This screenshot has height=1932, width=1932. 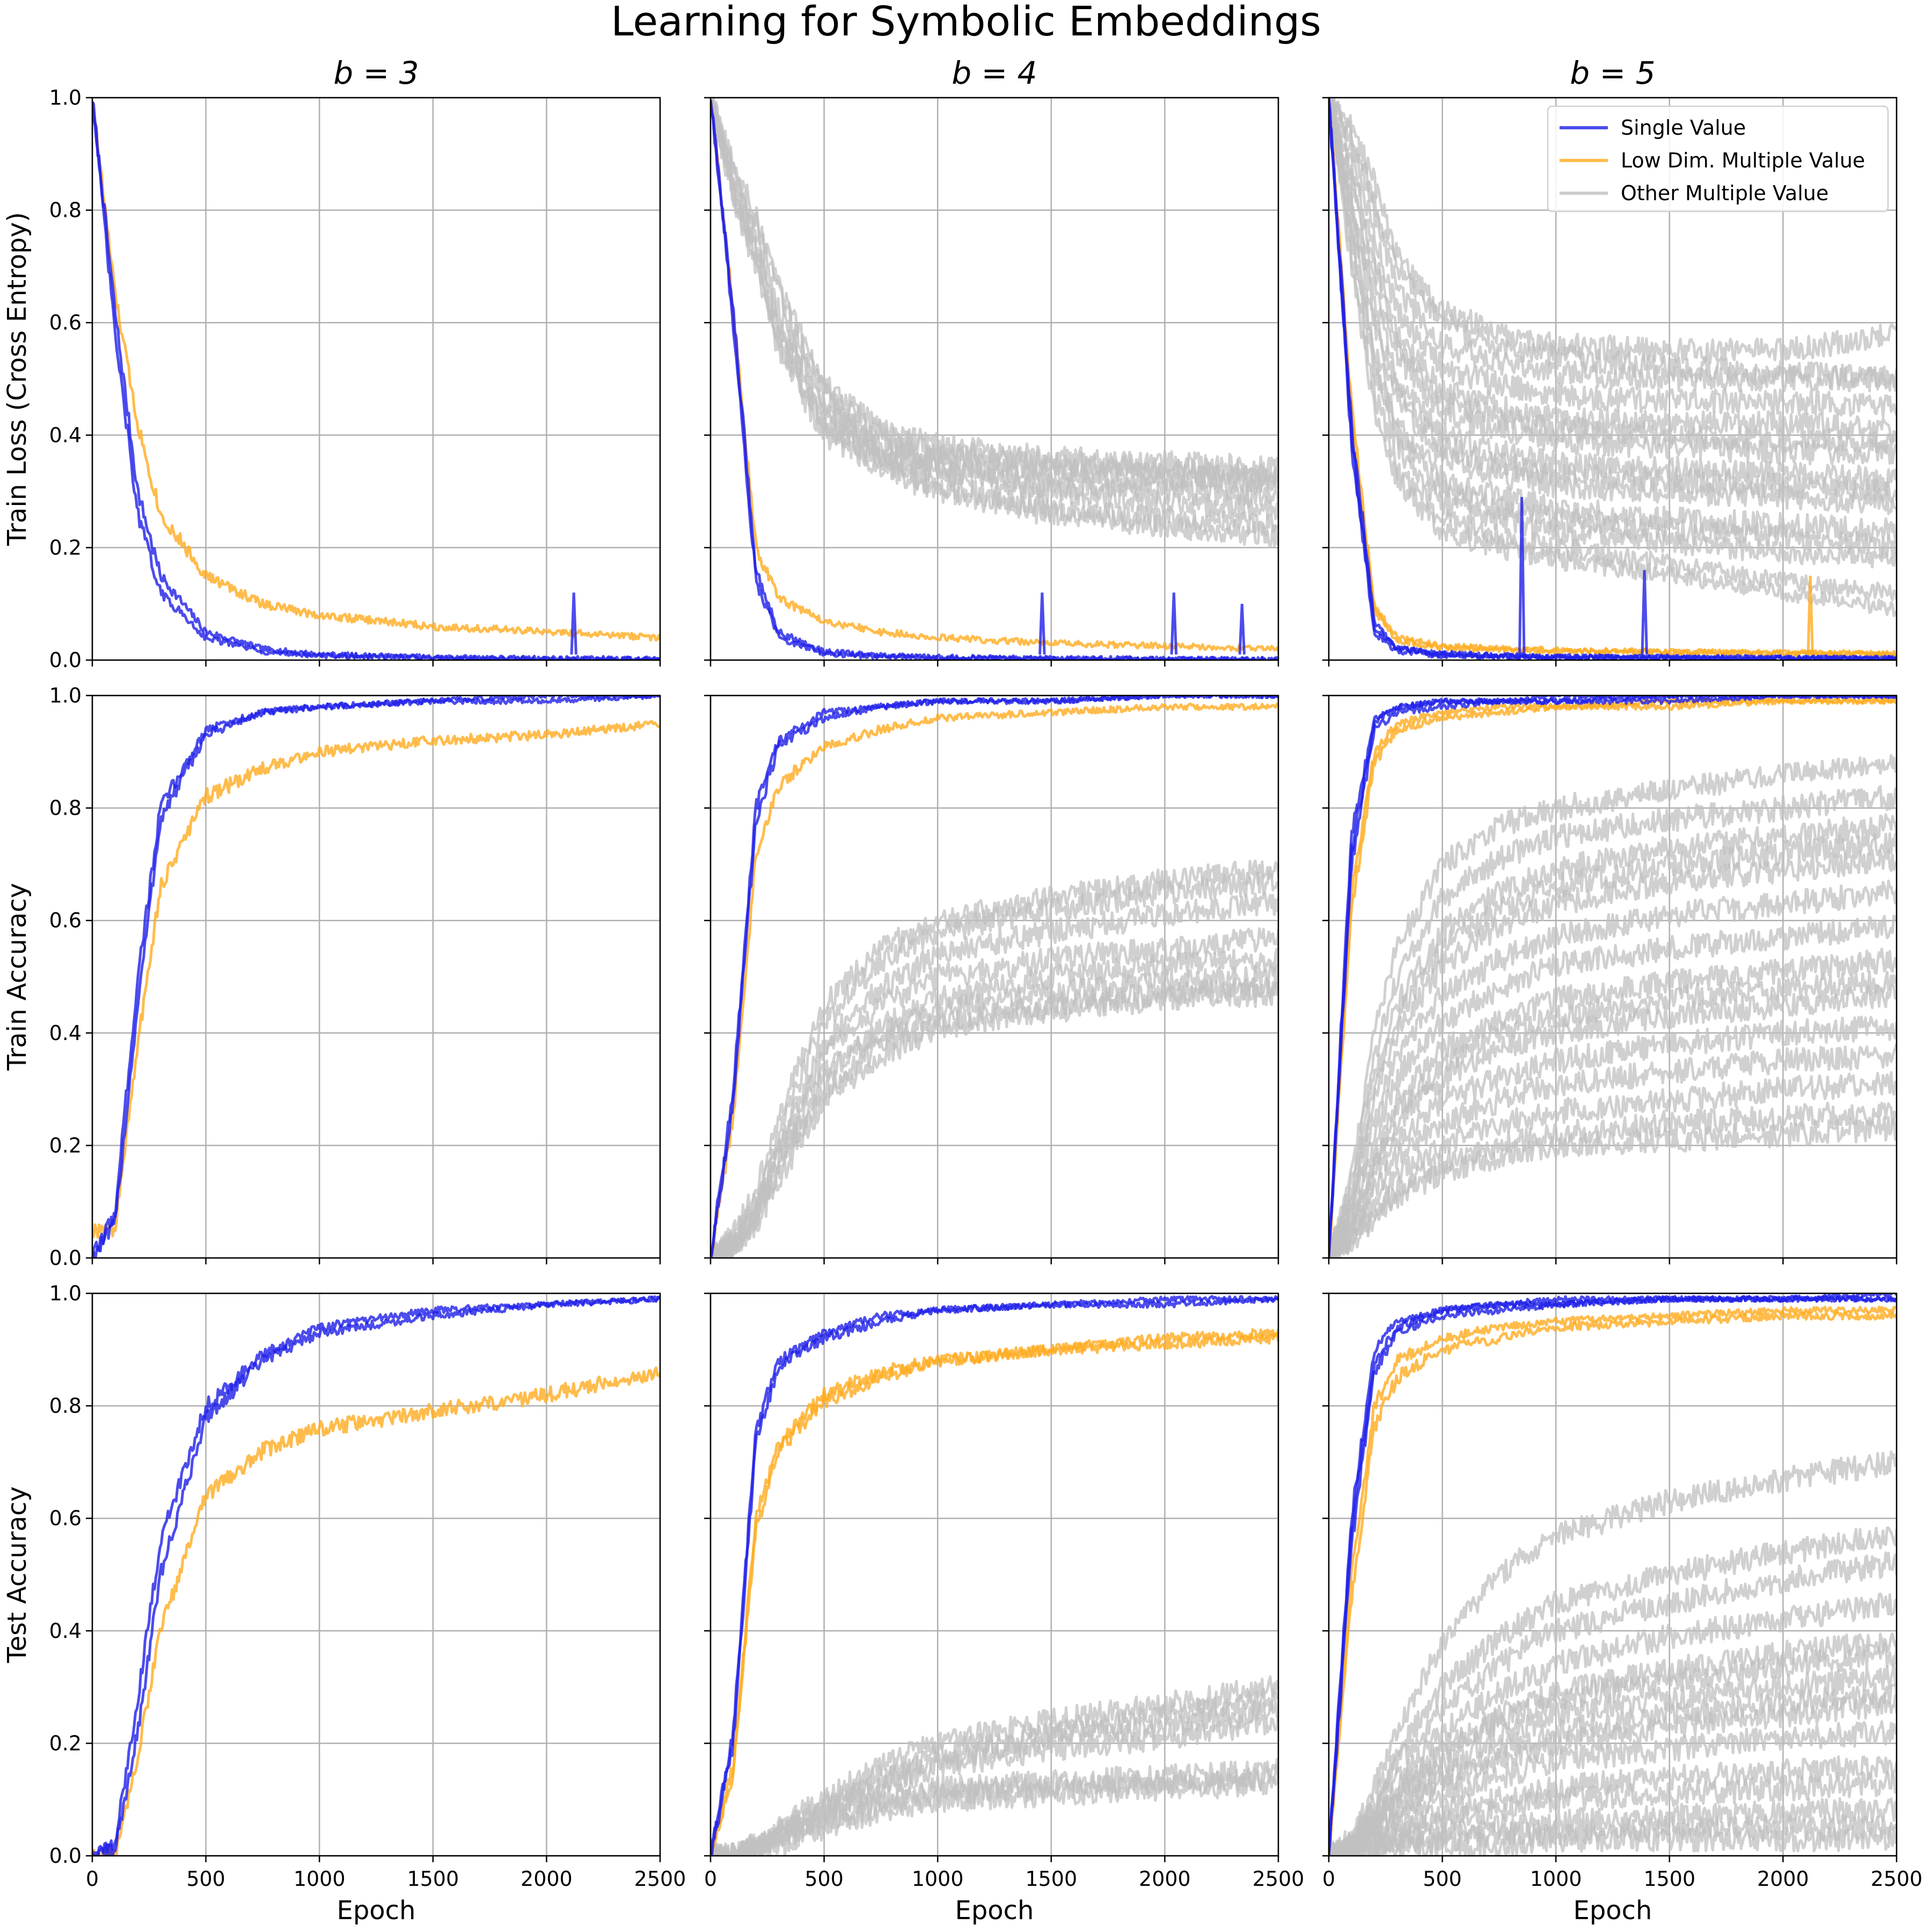 What do you see at coordinates (17, 977) in the screenshot?
I see `y-axis-label: Train Accuracy` at bounding box center [17, 977].